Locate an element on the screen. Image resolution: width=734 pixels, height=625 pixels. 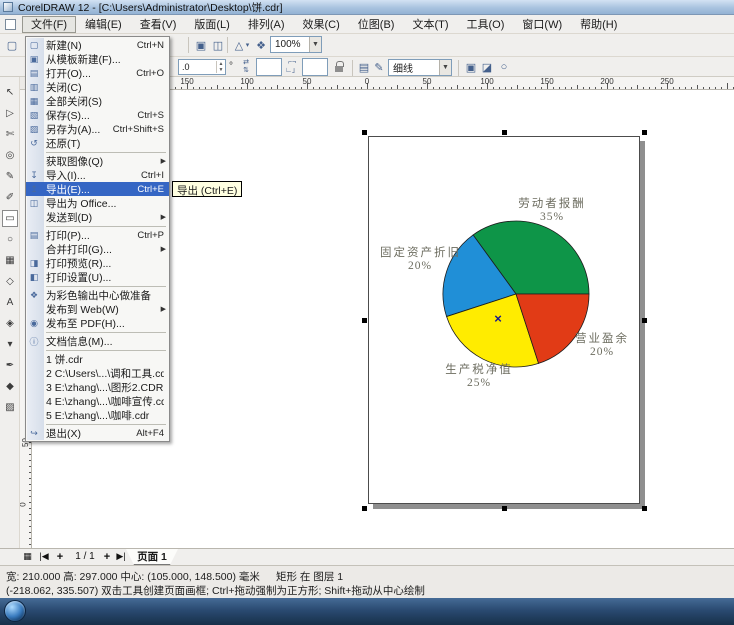
pie-slice-label-2: 生产税净值 25% is located at coordinates (479, 377).